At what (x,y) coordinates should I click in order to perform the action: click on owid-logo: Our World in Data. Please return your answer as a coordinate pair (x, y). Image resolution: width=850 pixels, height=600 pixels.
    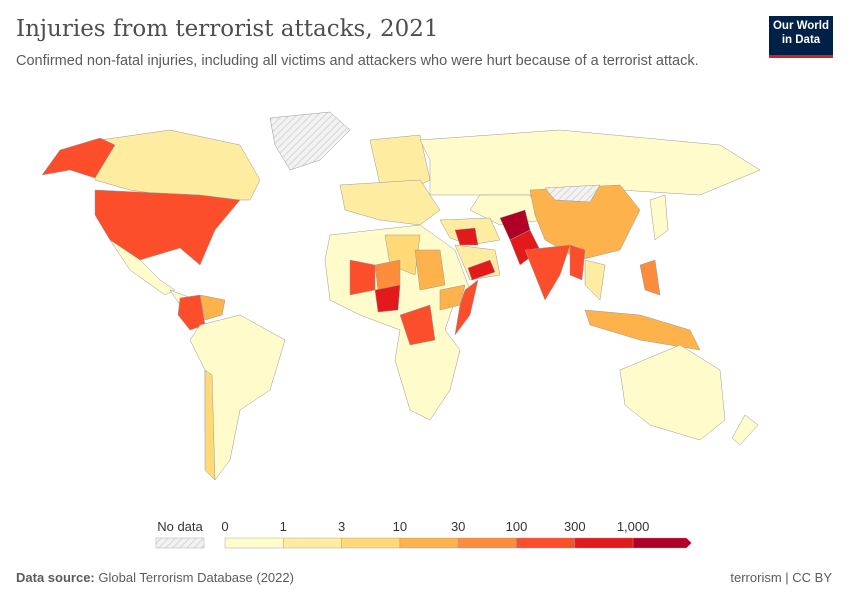
    Looking at the image, I should click on (801, 37).